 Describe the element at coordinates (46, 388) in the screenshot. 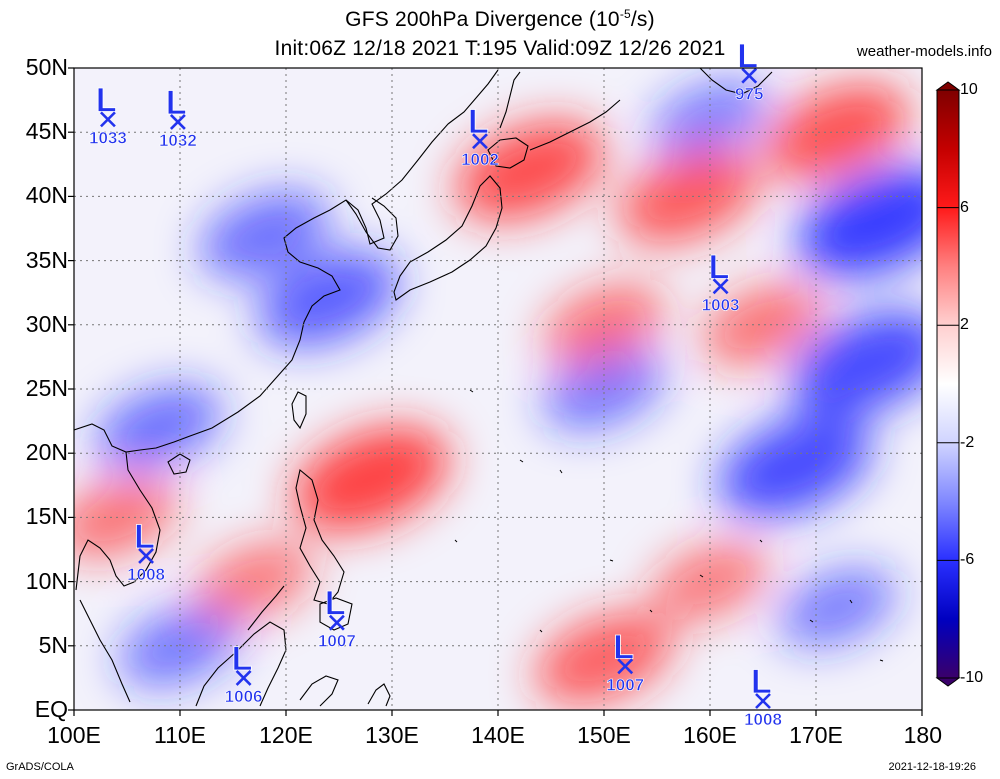

I see `latitude-label: 25N` at that location.